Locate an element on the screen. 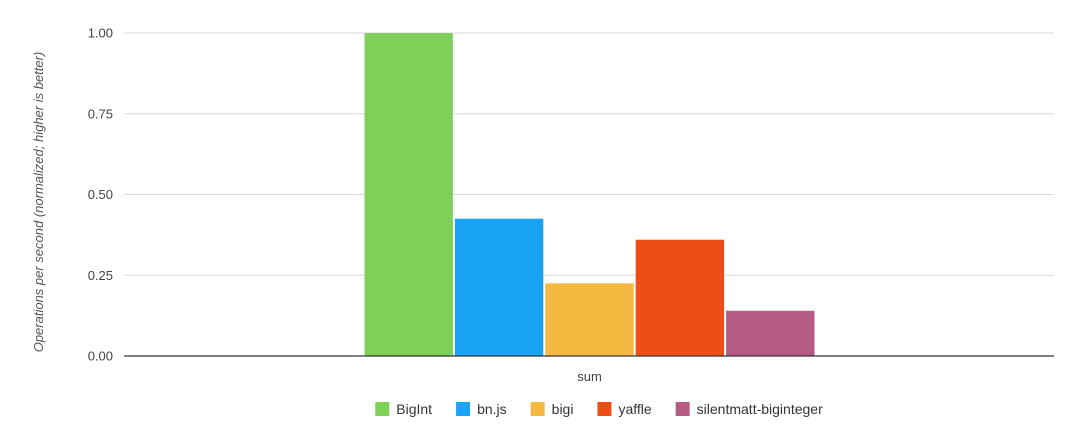 This screenshot has height=435, width=1080. y-axis-ticks: 0.00 0.25 0.50 0.75 1.00 is located at coordinates (100, 195).